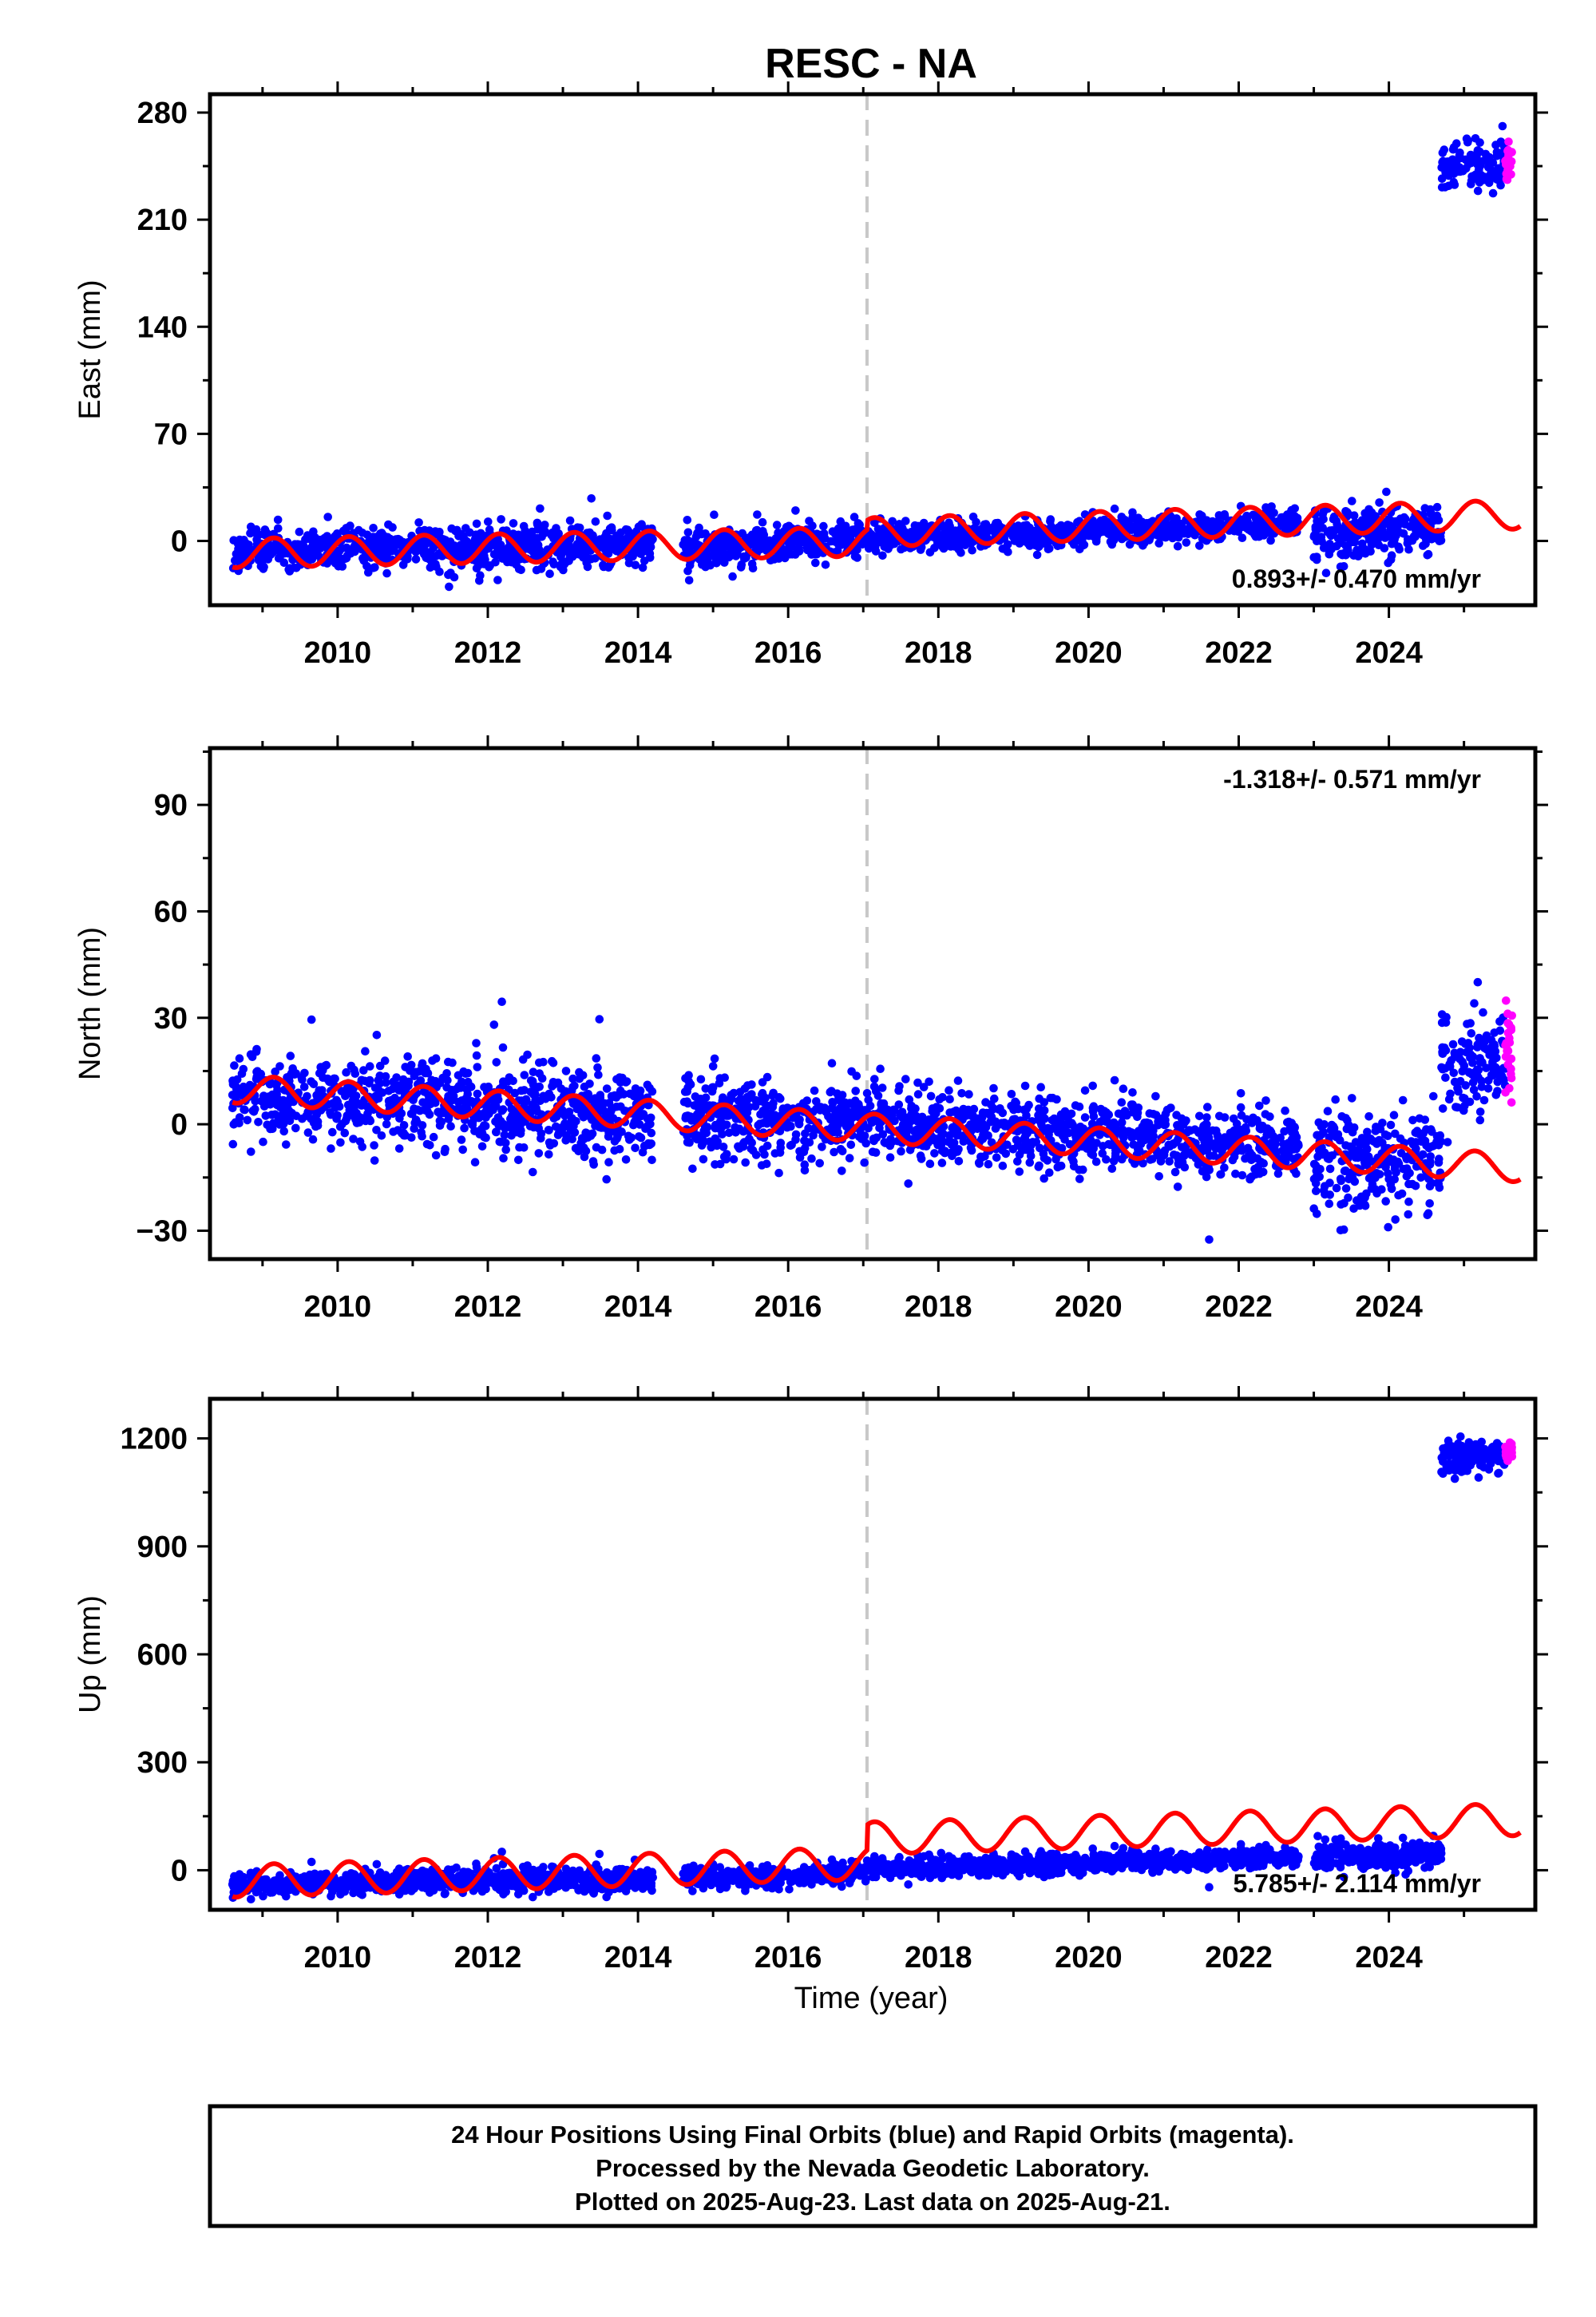 This screenshot has width=1596, height=2317. What do you see at coordinates (871, 64) in the screenshot?
I see `chart-title: RESC - NA` at bounding box center [871, 64].